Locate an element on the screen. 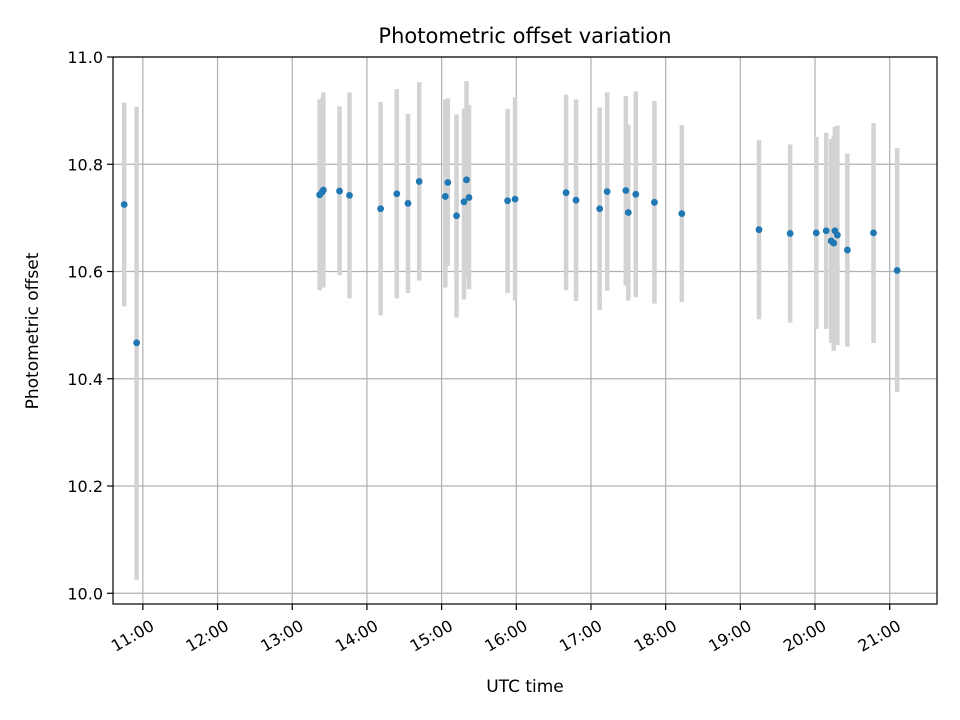 This screenshot has width=960, height=720. y-tick-label: 11.0 is located at coordinates (85, 57).